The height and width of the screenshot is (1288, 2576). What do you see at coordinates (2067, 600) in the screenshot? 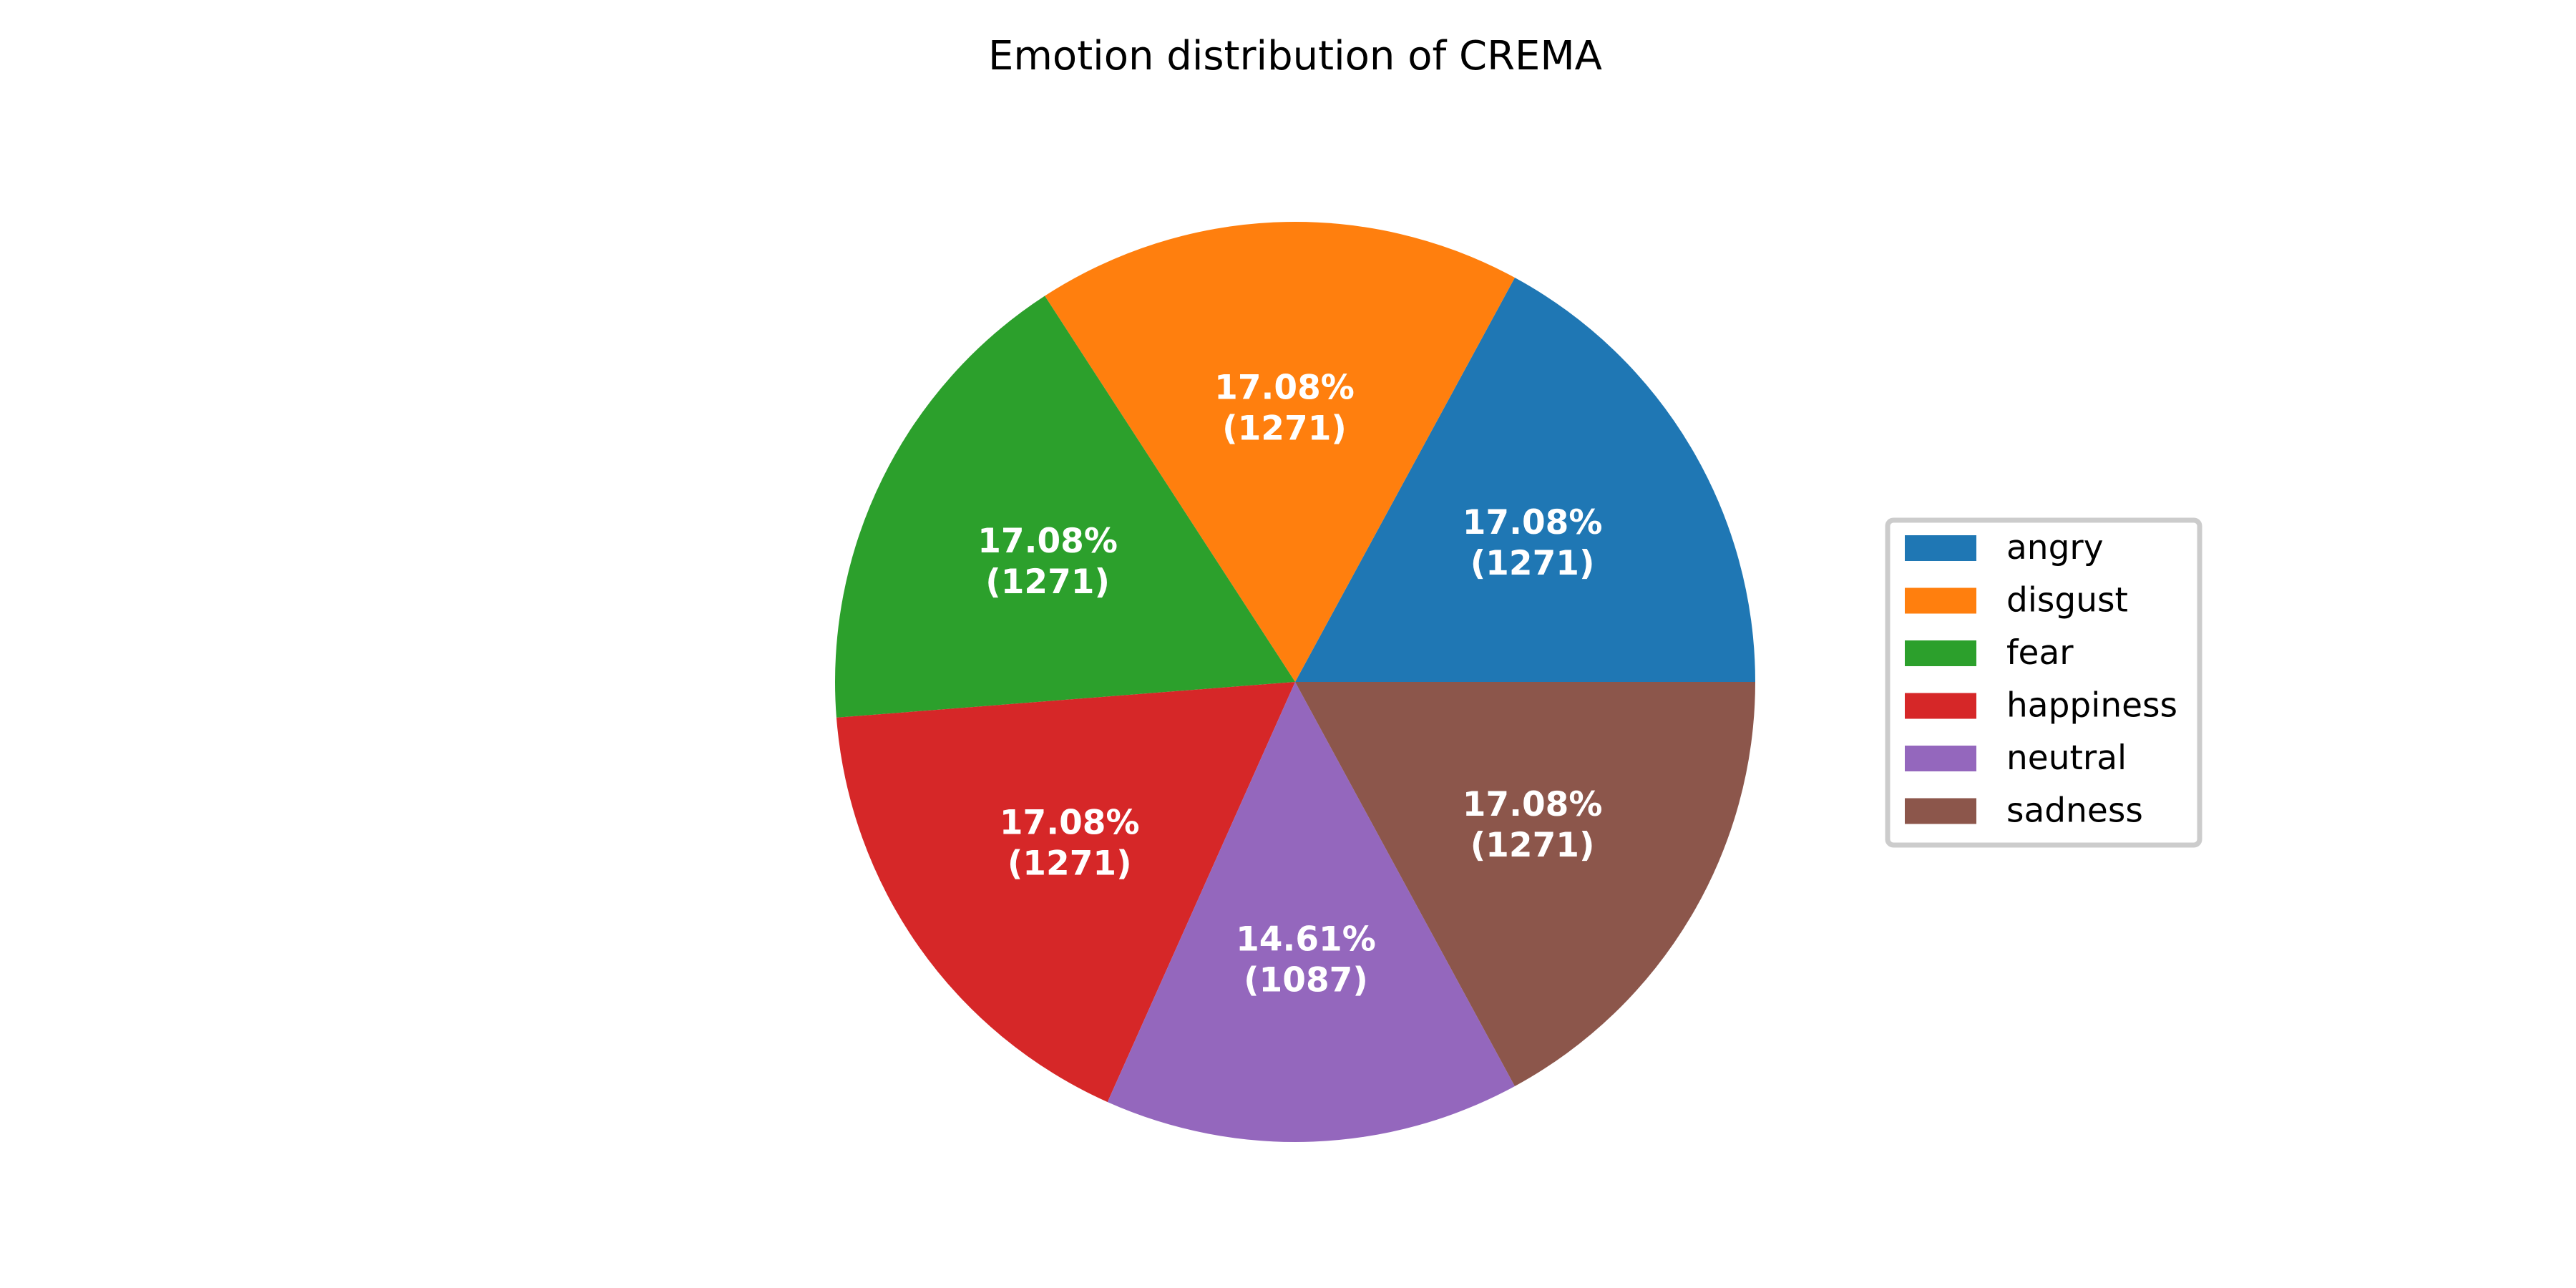
I see `legend-label-disgust: disgust` at bounding box center [2067, 600].